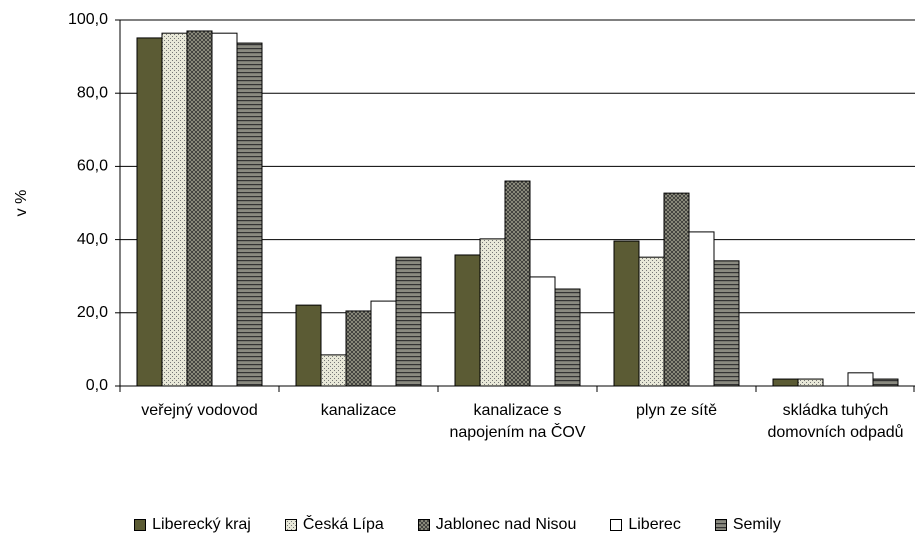  I want to click on legend-item: Liberec, so click(645, 525).